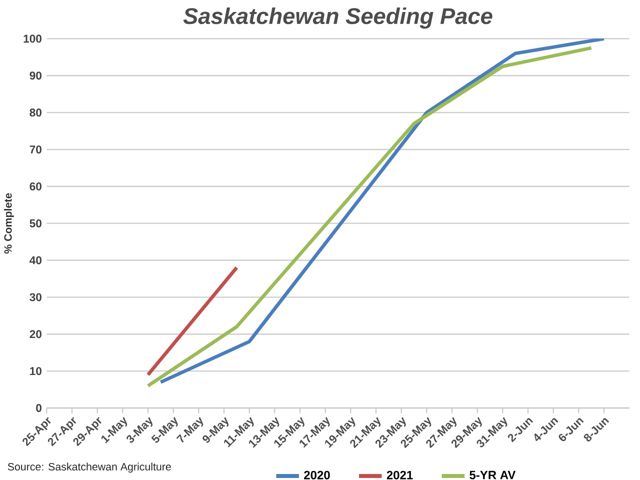 This screenshot has width=640, height=480. Describe the element at coordinates (36, 334) in the screenshot. I see `y-tick-label: 20` at that location.